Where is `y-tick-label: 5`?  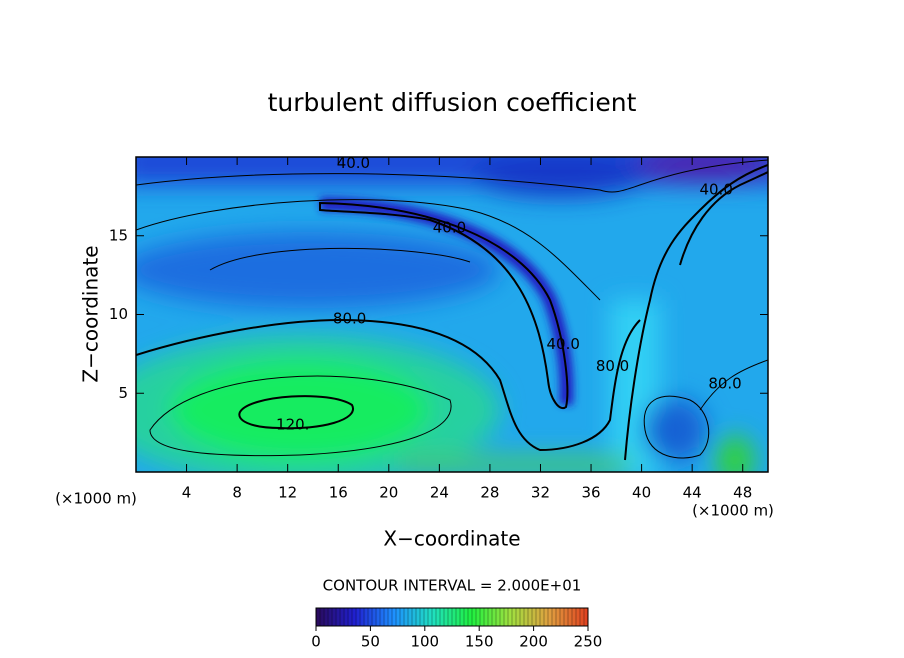
y-tick-label: 5 is located at coordinates (123, 393).